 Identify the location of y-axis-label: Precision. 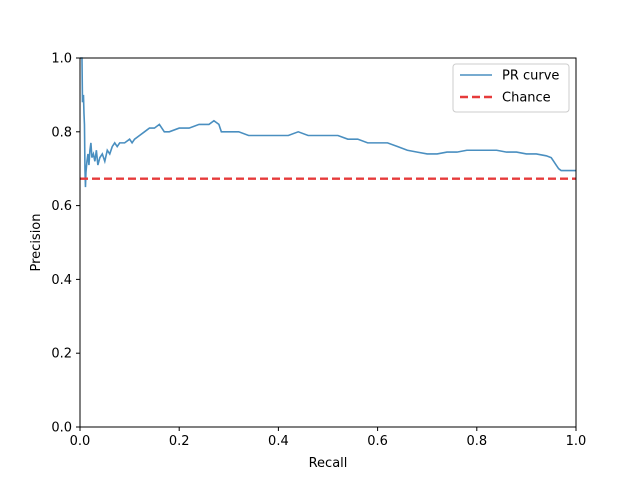
(36, 242).